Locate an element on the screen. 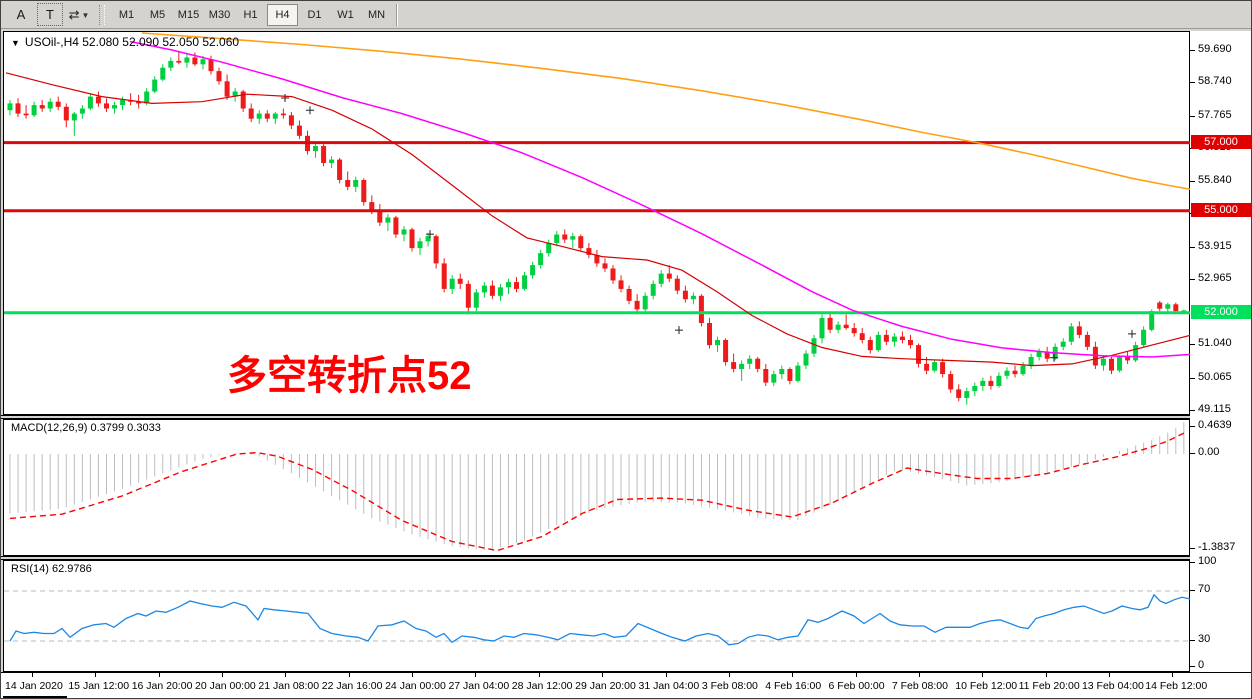 Image resolution: width=1252 pixels, height=699 pixels. axis-tick-label: 49.115 is located at coordinates (1214, 409).